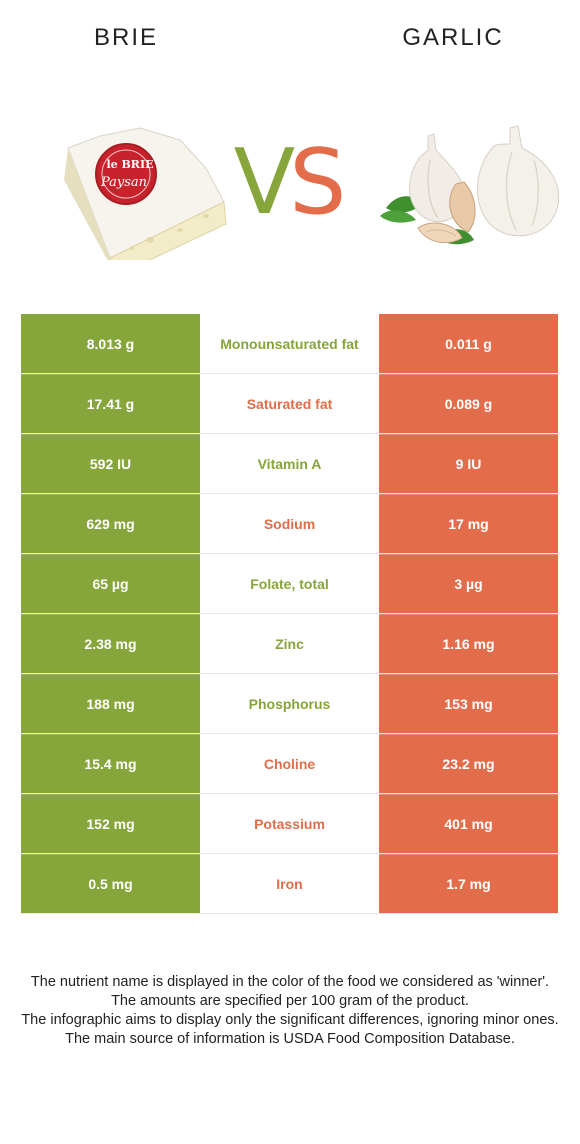 This screenshot has width=580, height=1144. What do you see at coordinates (125, 37) in the screenshot?
I see `left-food-title: BRIE` at bounding box center [125, 37].